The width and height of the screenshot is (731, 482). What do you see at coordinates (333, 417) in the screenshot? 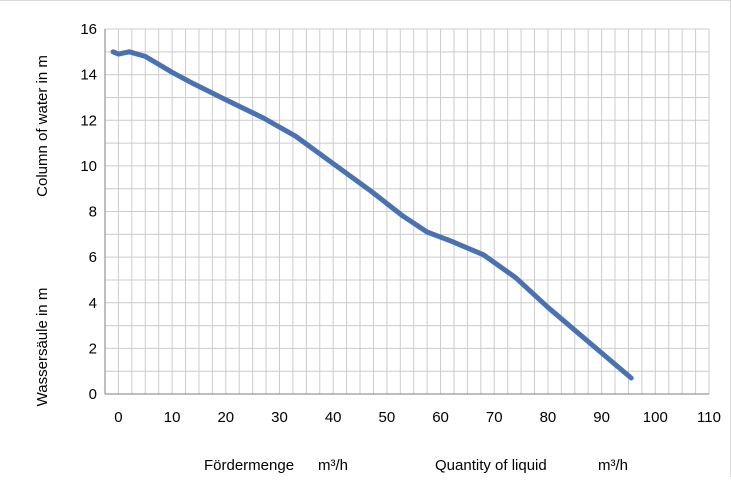
I see `x-tick-label: 40` at bounding box center [333, 417].